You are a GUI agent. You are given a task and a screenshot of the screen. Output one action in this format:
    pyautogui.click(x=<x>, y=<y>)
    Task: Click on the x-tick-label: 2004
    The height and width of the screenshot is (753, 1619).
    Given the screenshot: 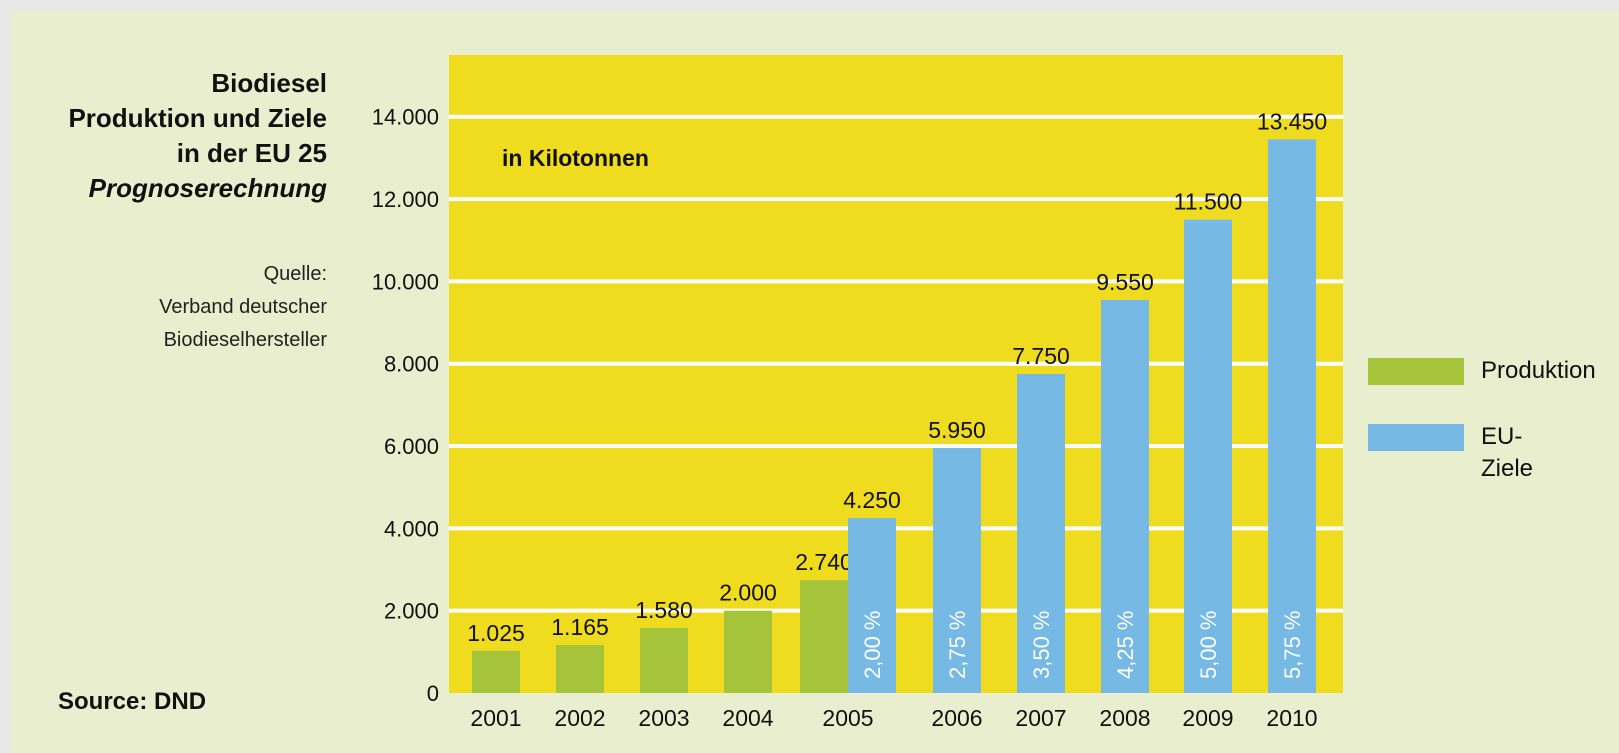 What is the action you would take?
    pyautogui.click(x=747, y=718)
    